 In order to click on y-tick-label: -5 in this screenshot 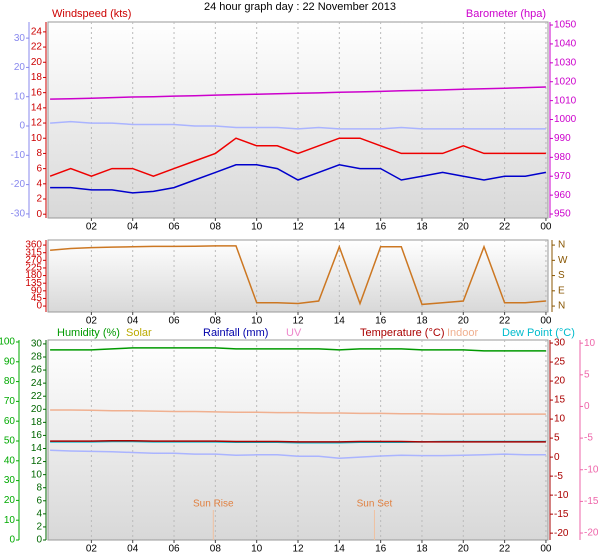, I will do `click(588, 438)`.